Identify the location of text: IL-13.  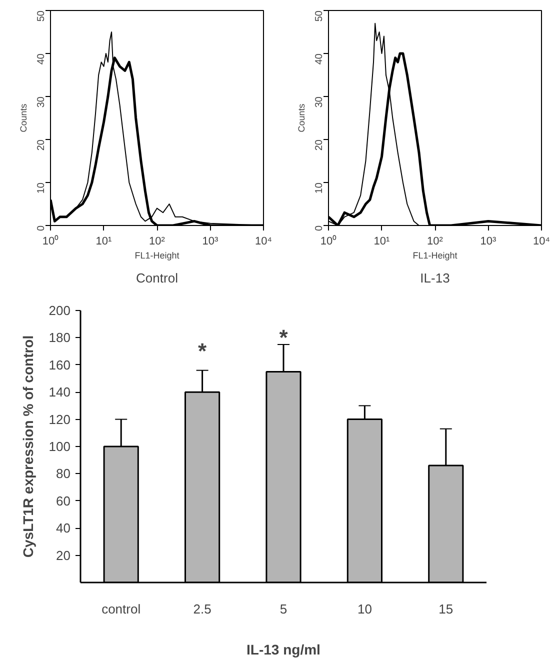
(435, 278).